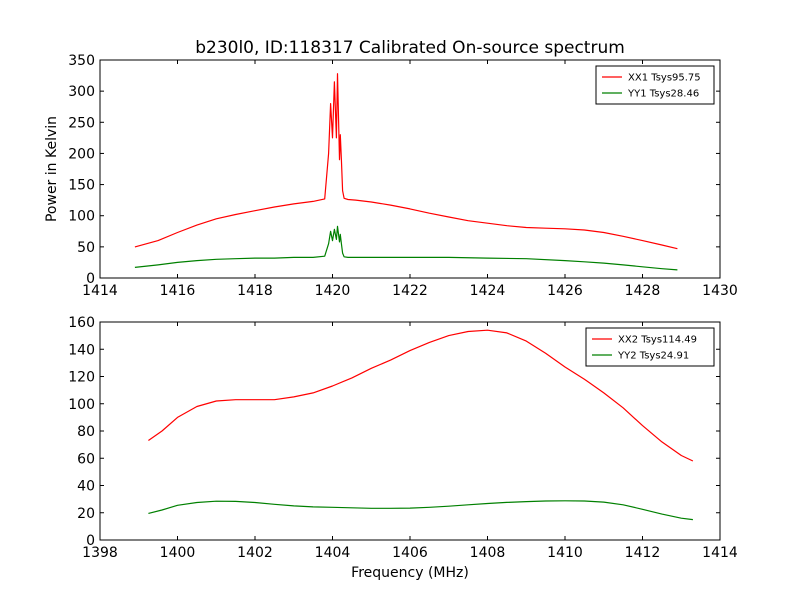 This screenshot has width=800, height=600. Describe the element at coordinates (81, 350) in the screenshot. I see `y-tick-label: 140` at that location.